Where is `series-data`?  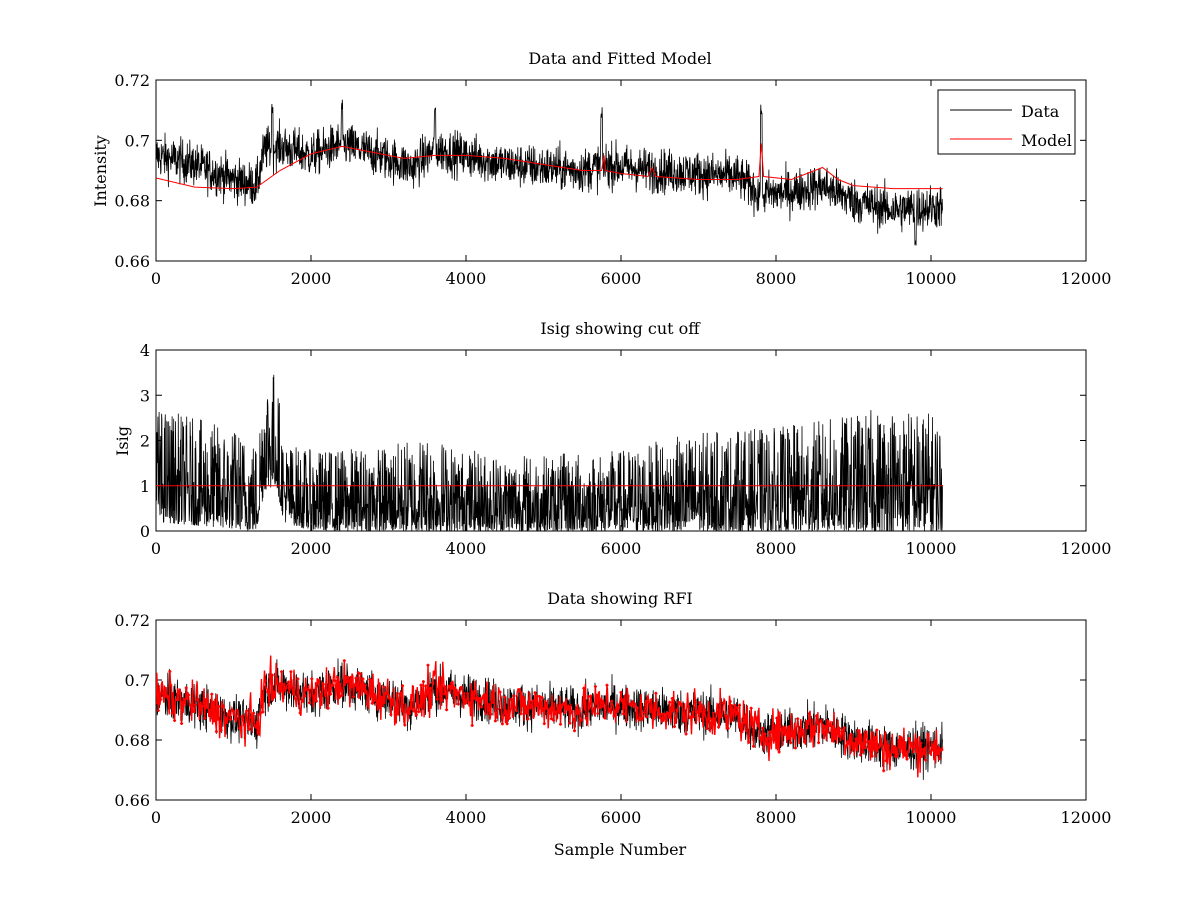 series-data is located at coordinates (549, 172).